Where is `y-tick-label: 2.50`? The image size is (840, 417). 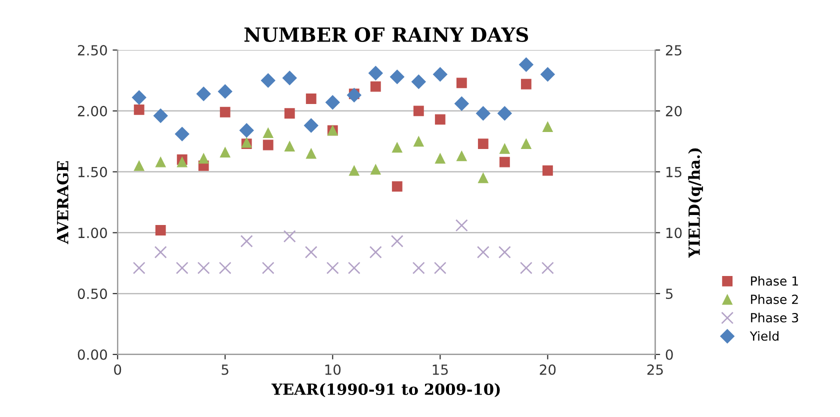
y-tick-label: 2.50 is located at coordinates (92, 50).